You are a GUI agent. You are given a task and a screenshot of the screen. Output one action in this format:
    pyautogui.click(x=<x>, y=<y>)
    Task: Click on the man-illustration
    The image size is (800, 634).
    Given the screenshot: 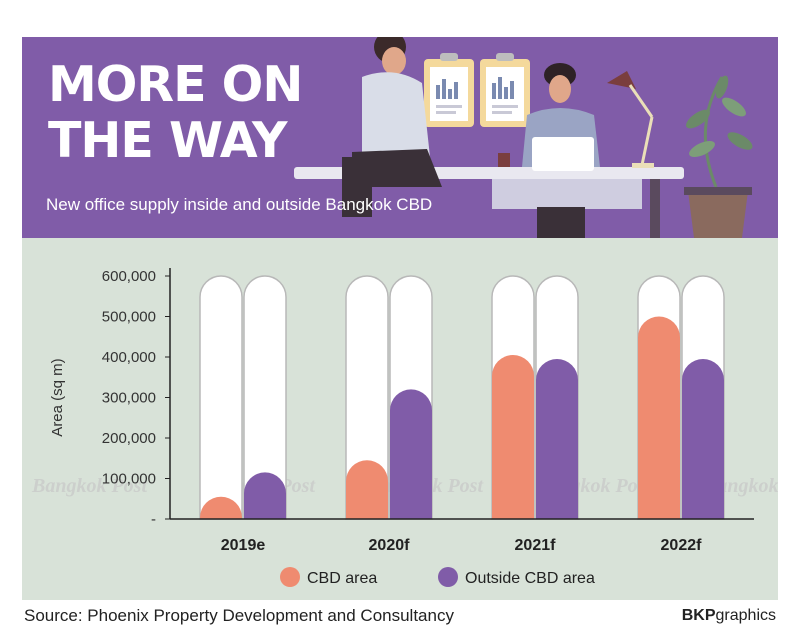 What is the action you would take?
    pyautogui.click(x=392, y=127)
    